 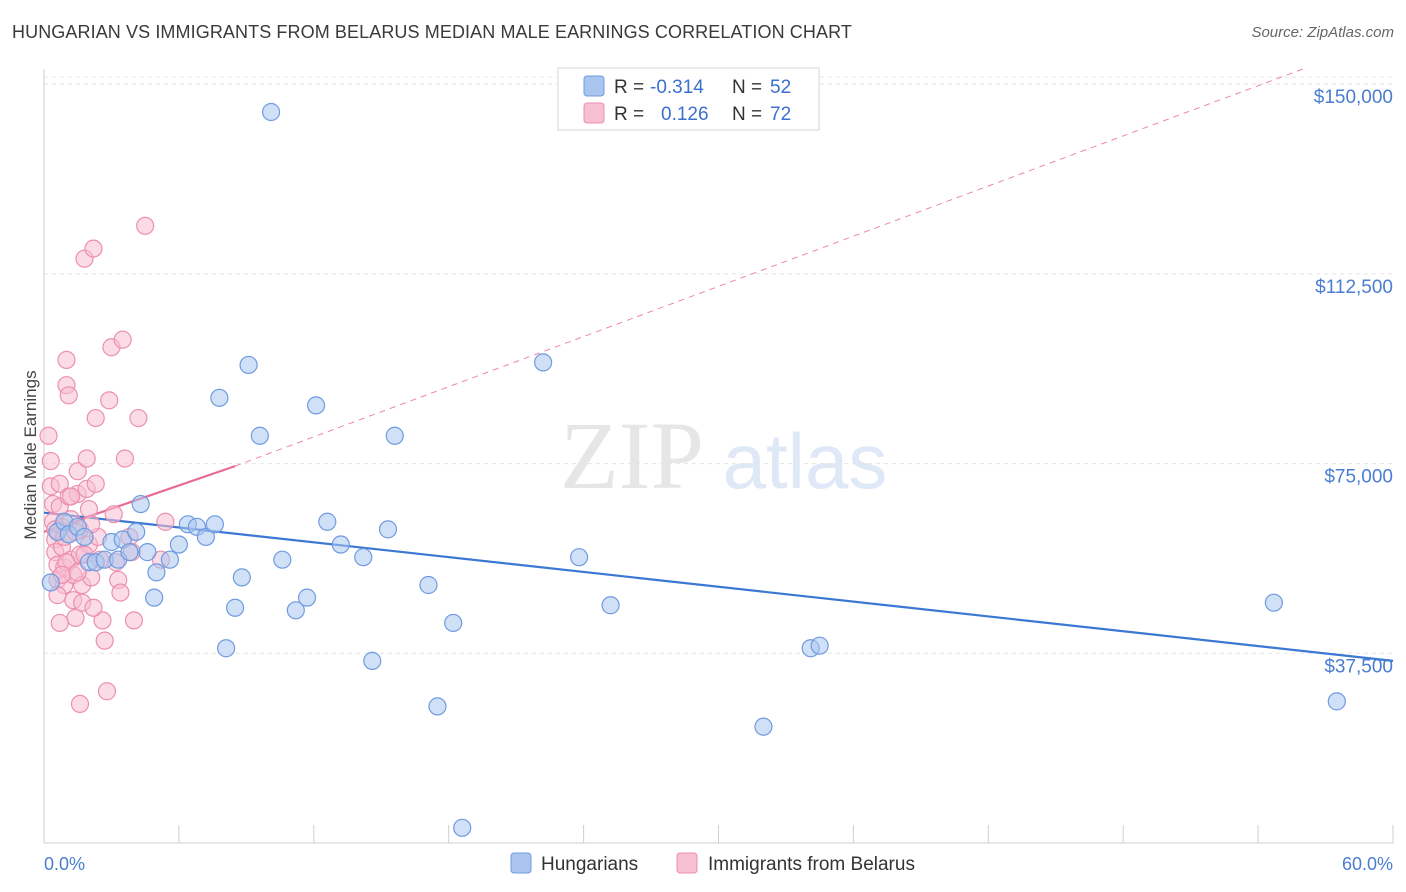 What do you see at coordinates (780, 87) in the screenshot?
I see `legend-n-value-1: 52` at bounding box center [780, 87].